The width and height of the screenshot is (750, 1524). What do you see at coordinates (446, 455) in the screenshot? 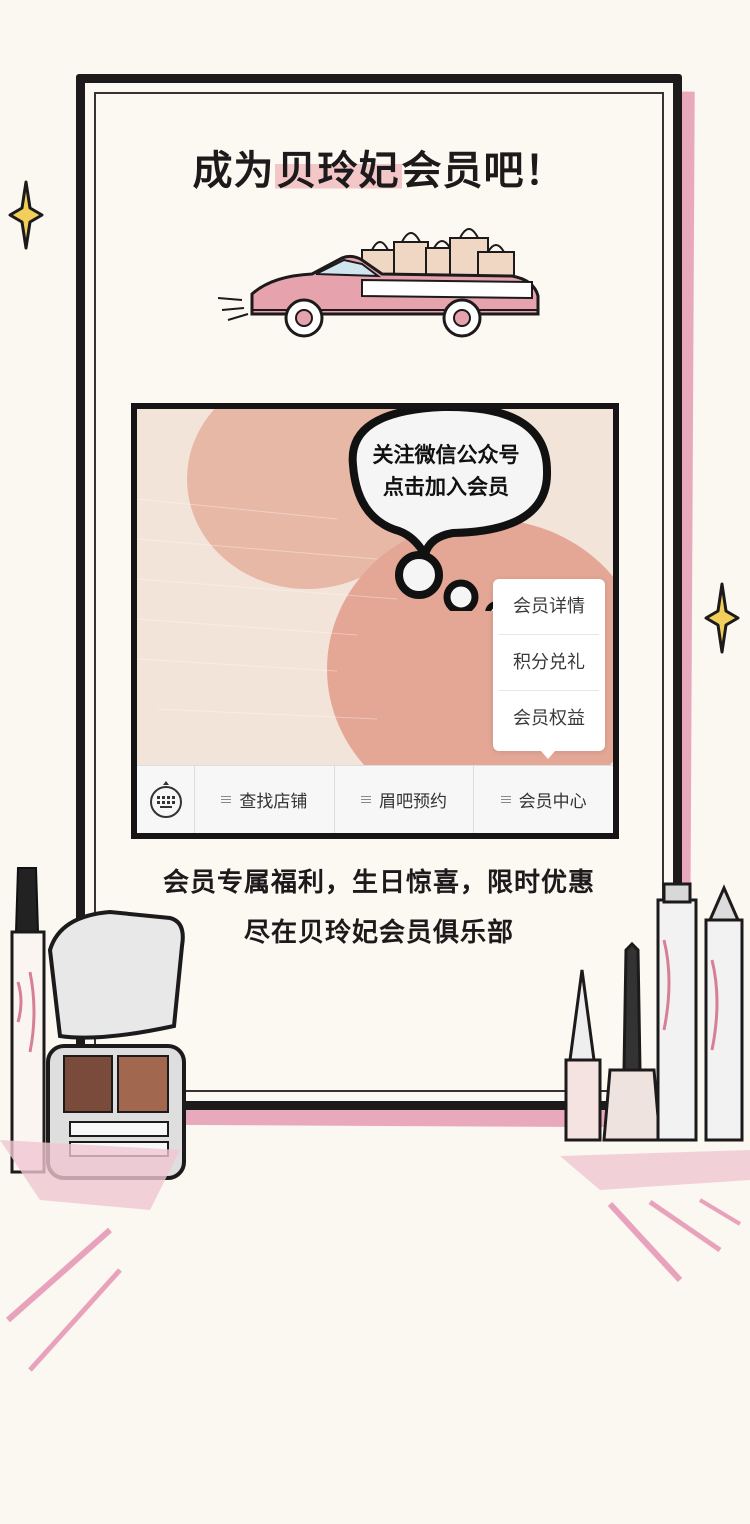
I see `bubble-line-1: 关注微信公众号` at bounding box center [446, 455].